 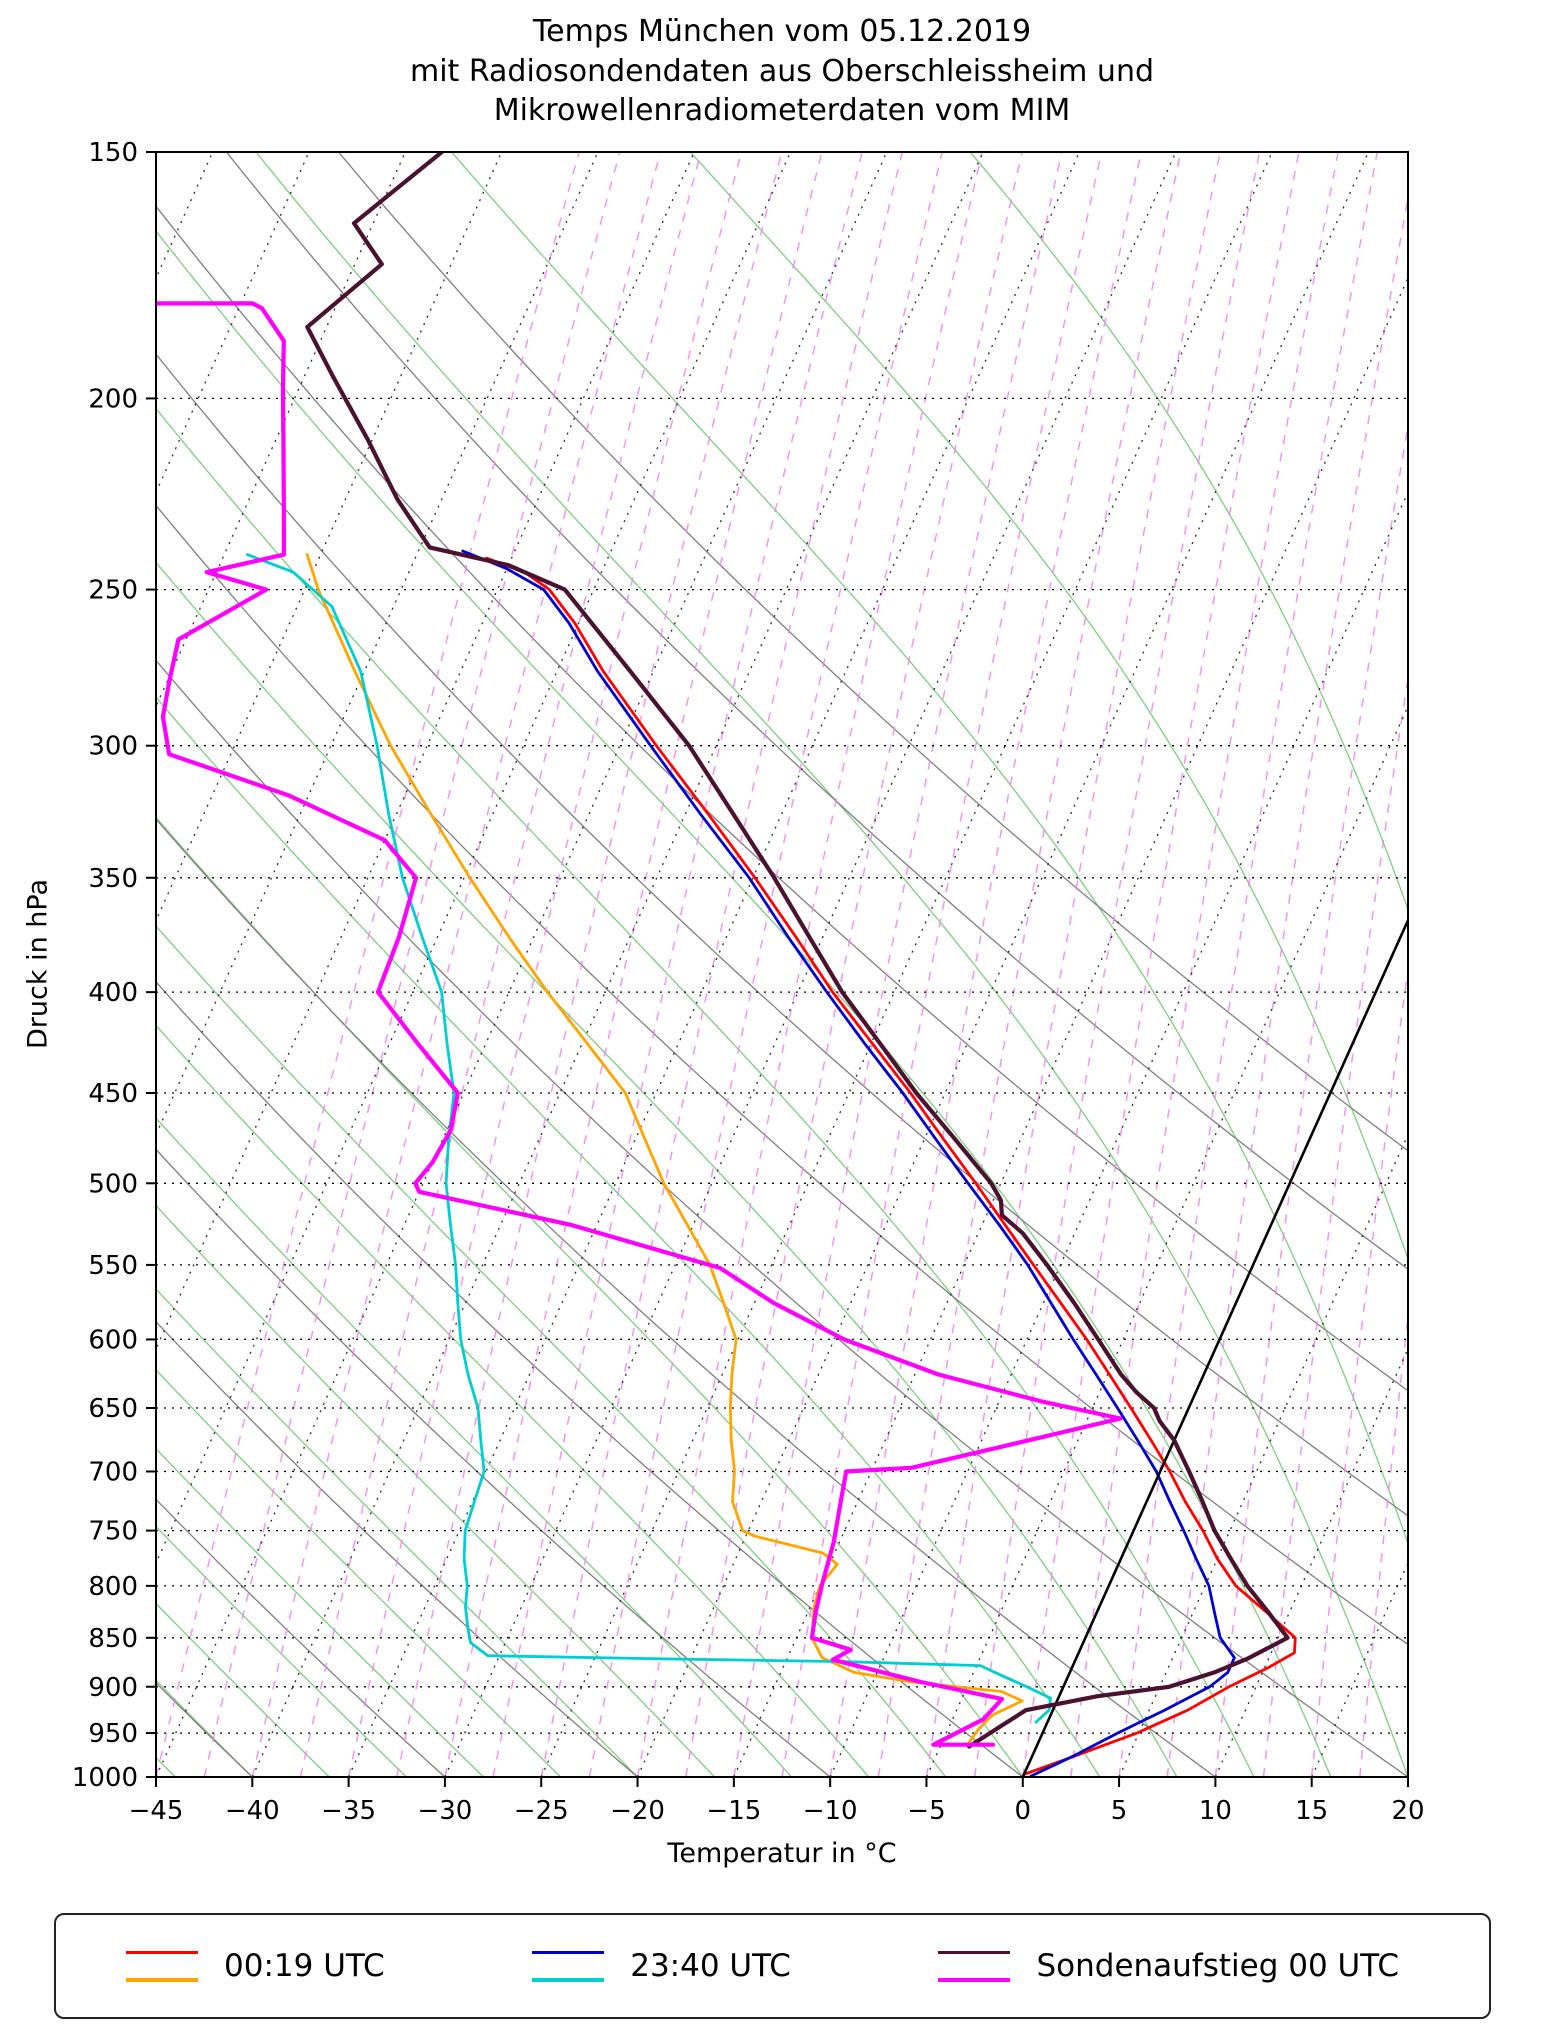 What do you see at coordinates (1311, 1811) in the screenshot?
I see `x-tick-label: 15` at bounding box center [1311, 1811].